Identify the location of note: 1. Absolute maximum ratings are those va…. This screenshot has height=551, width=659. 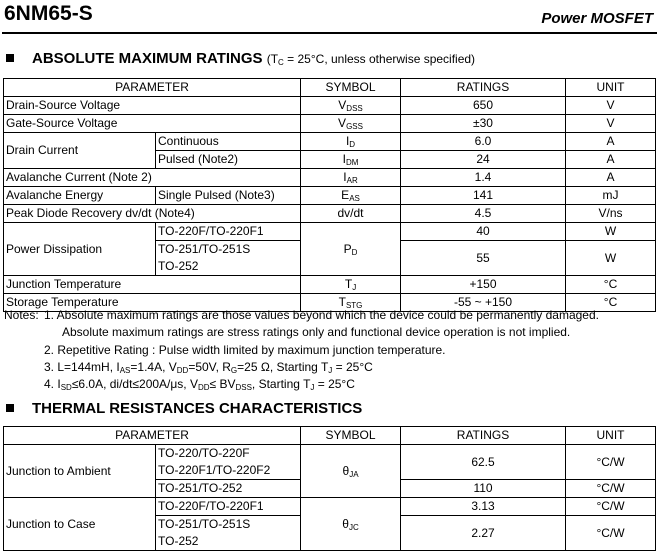
(321, 315).